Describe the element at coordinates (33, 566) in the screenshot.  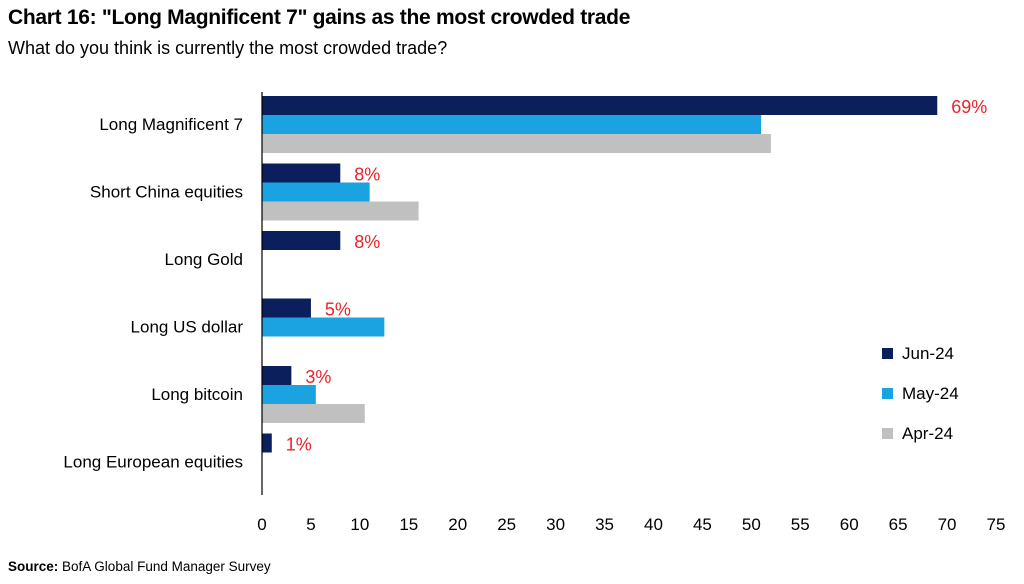
I see `source-label: Source:` at that location.